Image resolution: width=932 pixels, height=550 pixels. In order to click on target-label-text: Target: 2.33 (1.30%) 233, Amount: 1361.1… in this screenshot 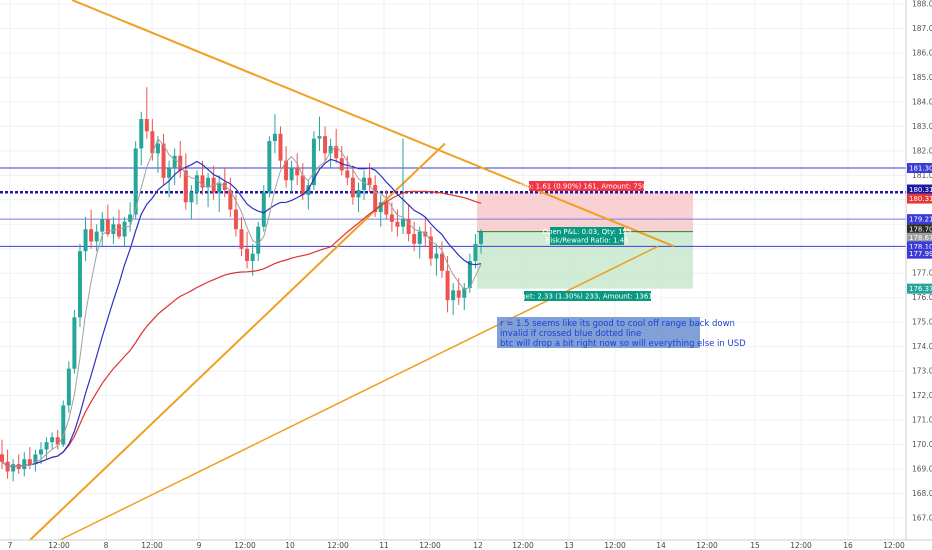, I will do `click(587, 297)`.